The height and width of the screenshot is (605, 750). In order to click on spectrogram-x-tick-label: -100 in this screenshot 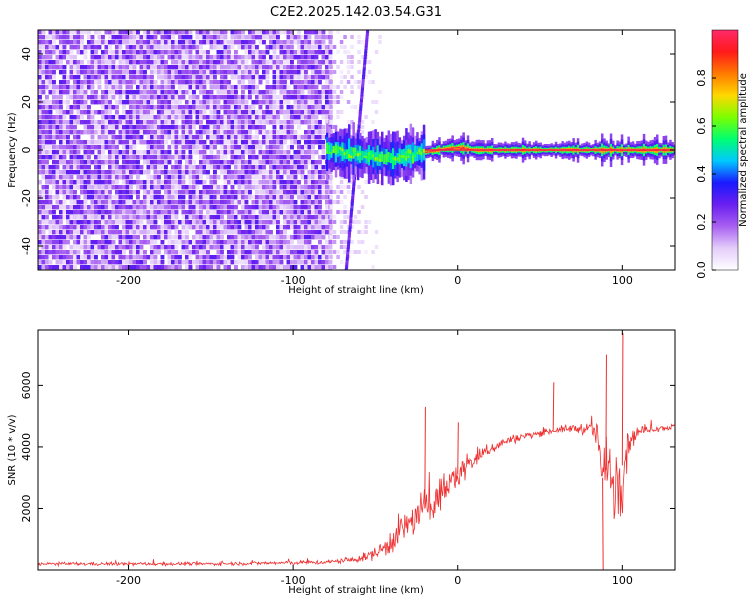, I will do `click(293, 280)`.